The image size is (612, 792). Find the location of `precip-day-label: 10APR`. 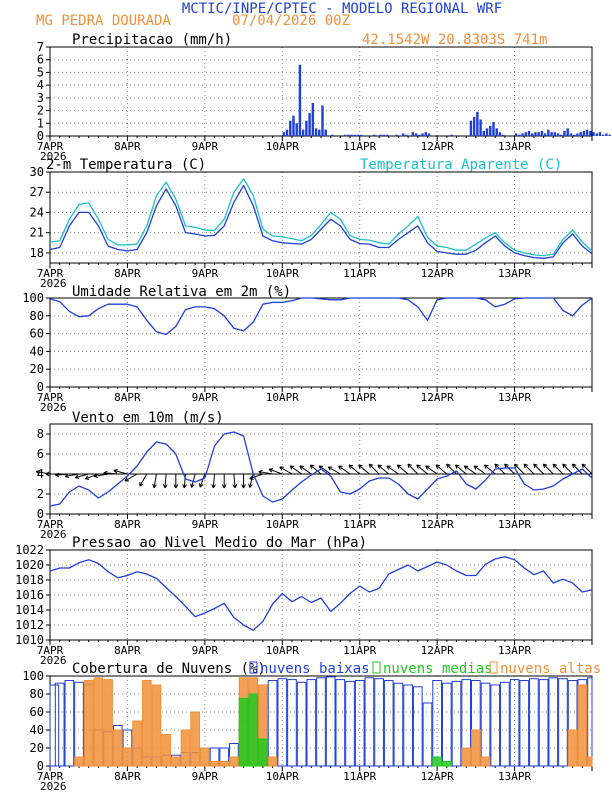

precip-day-label: 10APR is located at coordinates (282, 146).